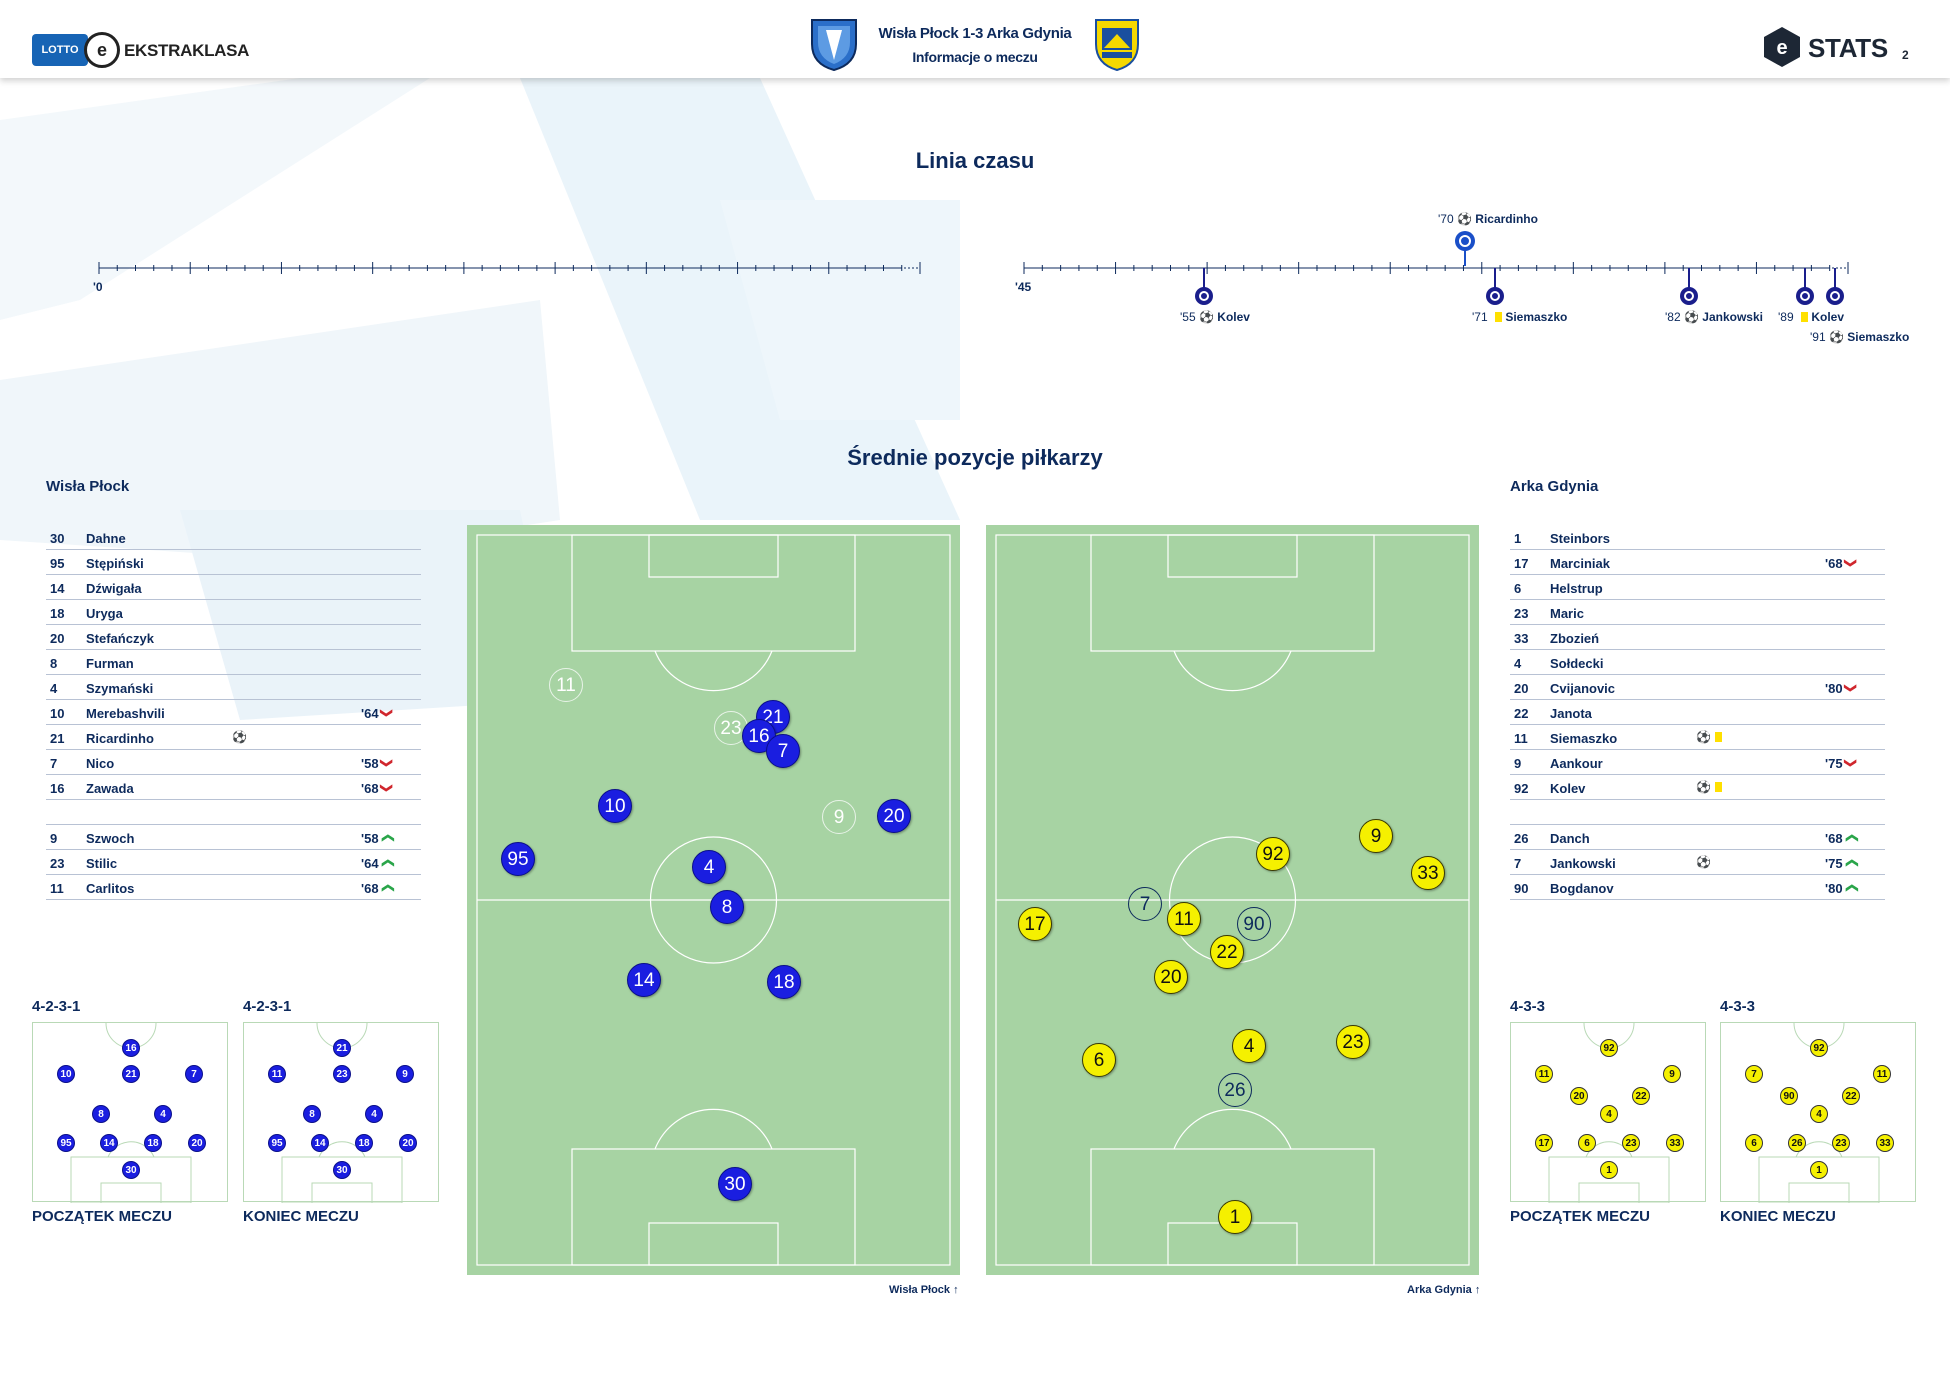 The width and height of the screenshot is (1950, 1379). What do you see at coordinates (102, 863) in the screenshot?
I see `player-name: Stilic` at bounding box center [102, 863].